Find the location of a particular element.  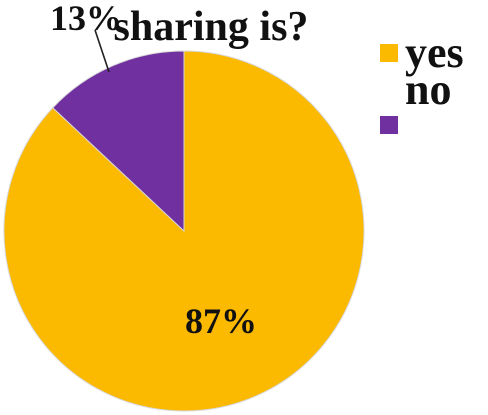

legend-swatch-no is located at coordinates (389, 125).